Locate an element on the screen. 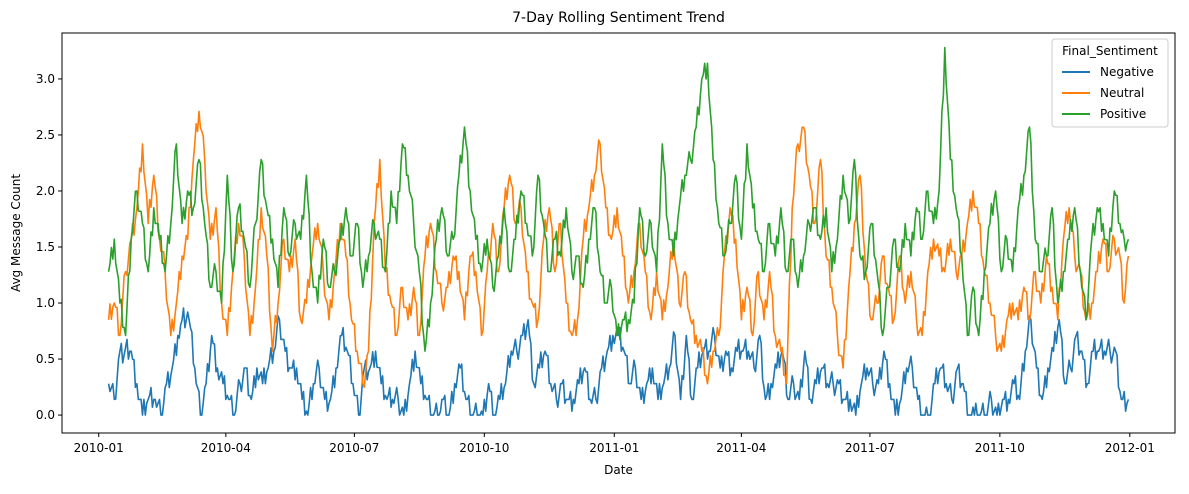  x-tick-label: 2010-04 is located at coordinates (226, 448).